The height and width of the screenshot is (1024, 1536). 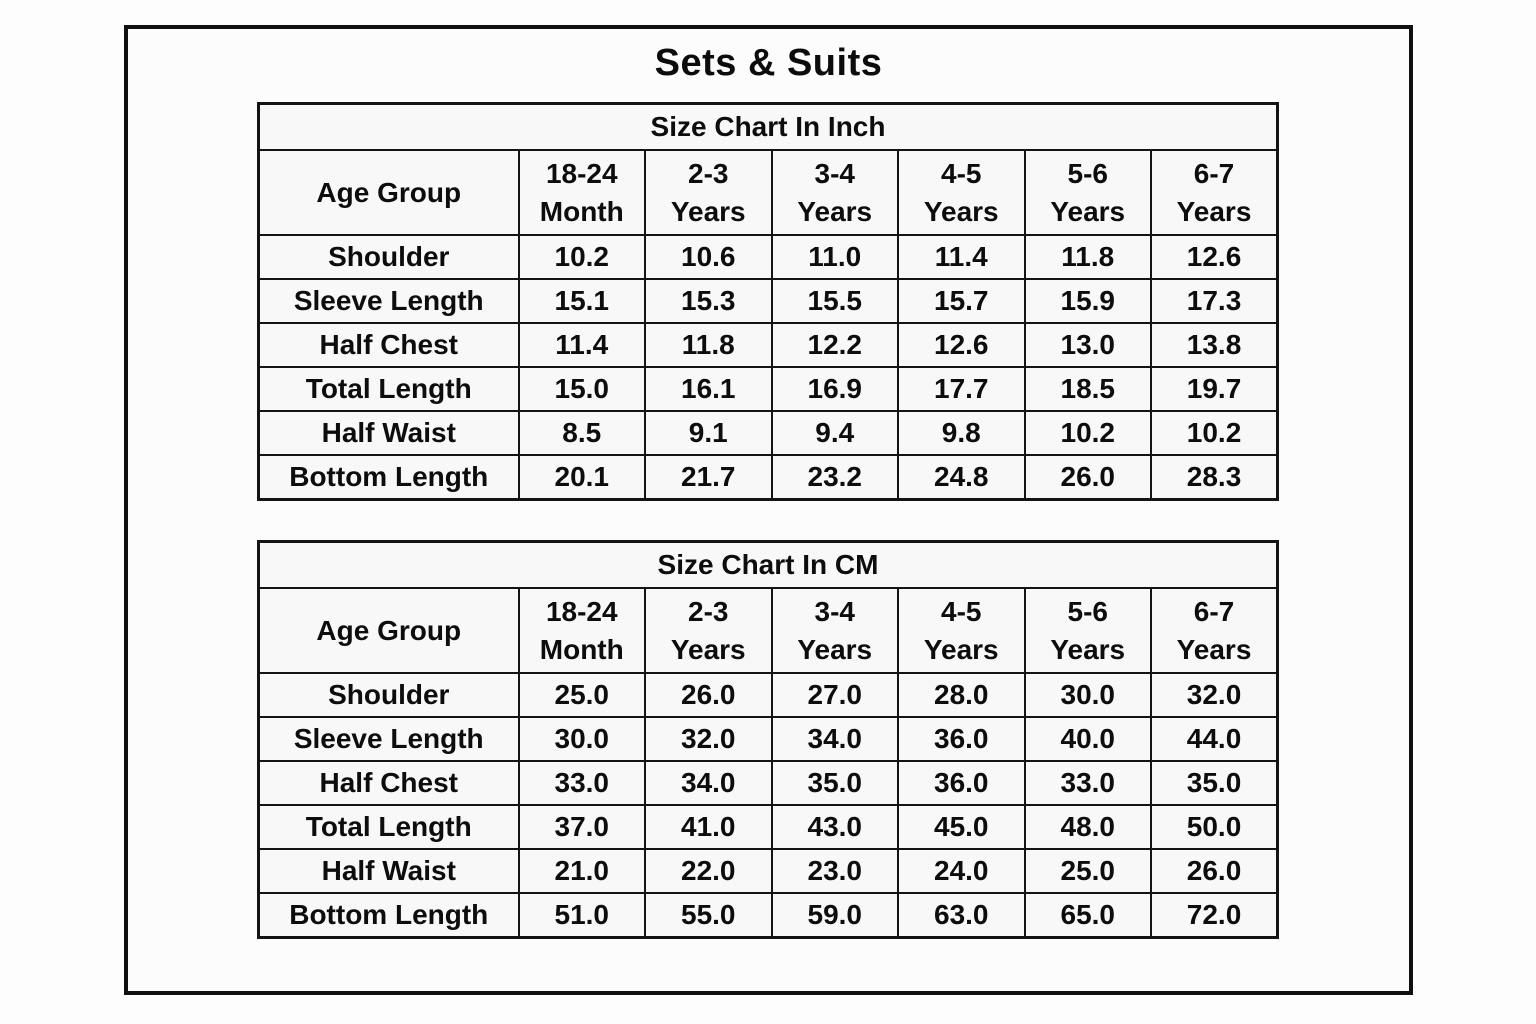 I want to click on measure-cell: 63.0, so click(x=961, y=915).